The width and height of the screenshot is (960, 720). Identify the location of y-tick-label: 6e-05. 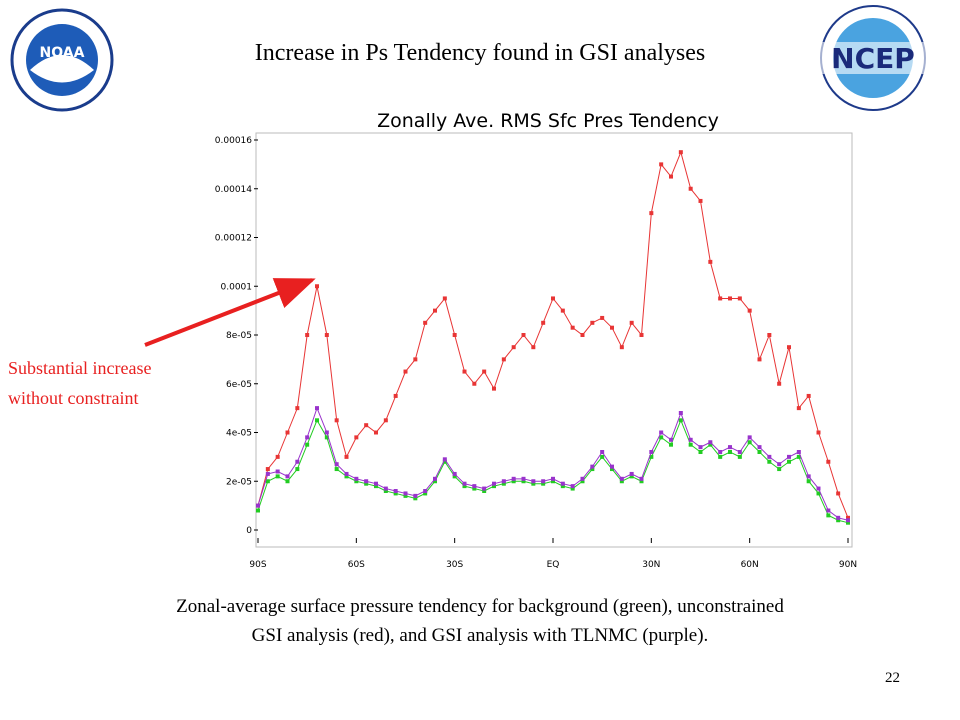
(239, 385).